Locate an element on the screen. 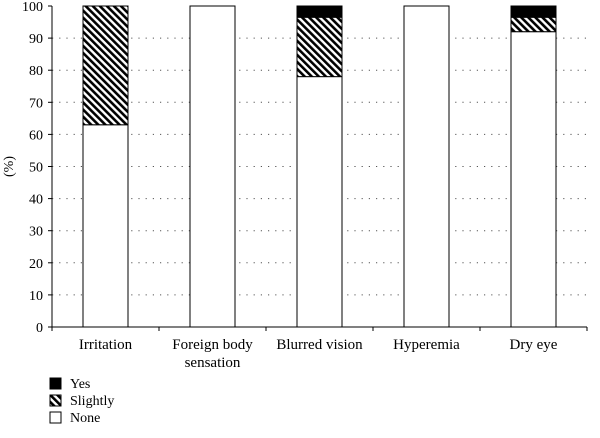 The image size is (600, 438). legend-swatch-yes is located at coordinates (55, 383).